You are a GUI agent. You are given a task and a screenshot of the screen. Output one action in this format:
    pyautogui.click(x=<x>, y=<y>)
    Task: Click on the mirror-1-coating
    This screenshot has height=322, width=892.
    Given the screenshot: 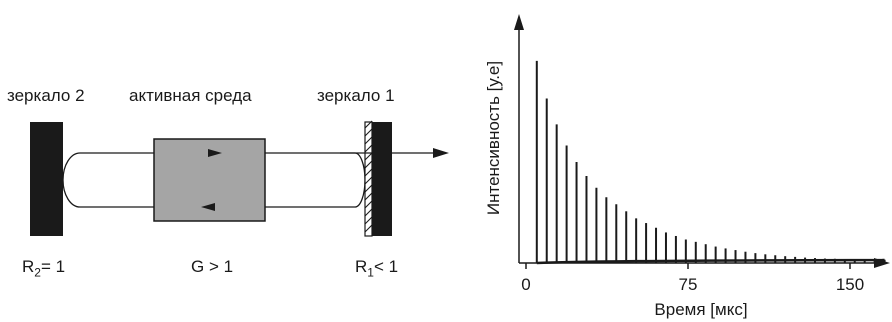 What is the action you would take?
    pyautogui.click(x=368, y=179)
    